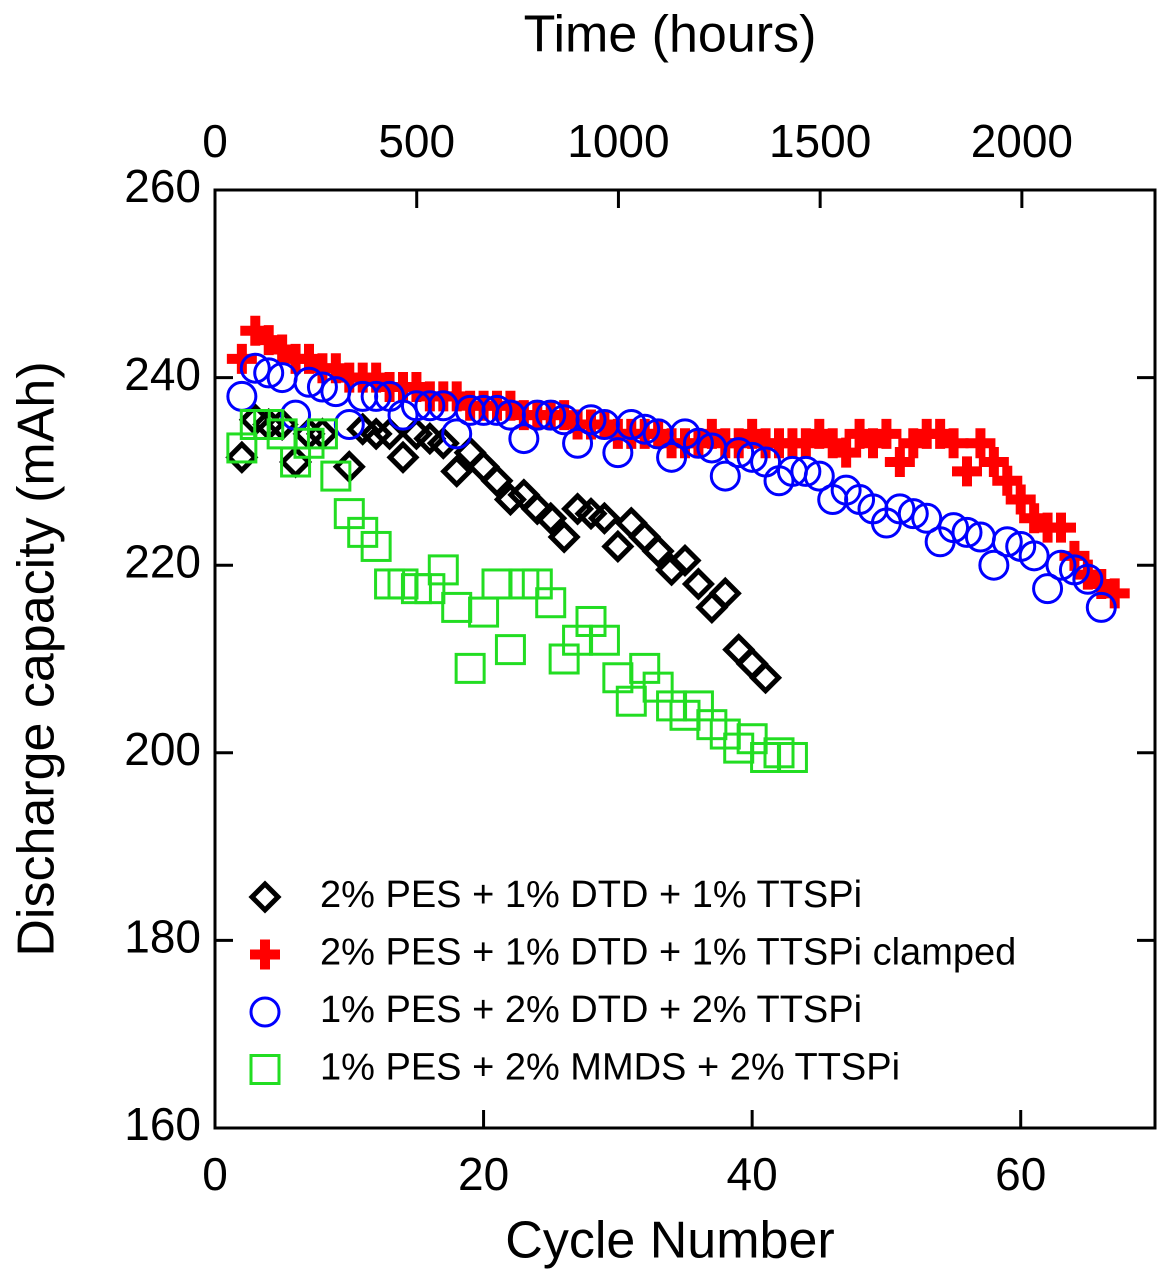  What do you see at coordinates (162, 374) in the screenshot?
I see `y-tick-label: 240` at bounding box center [162, 374].